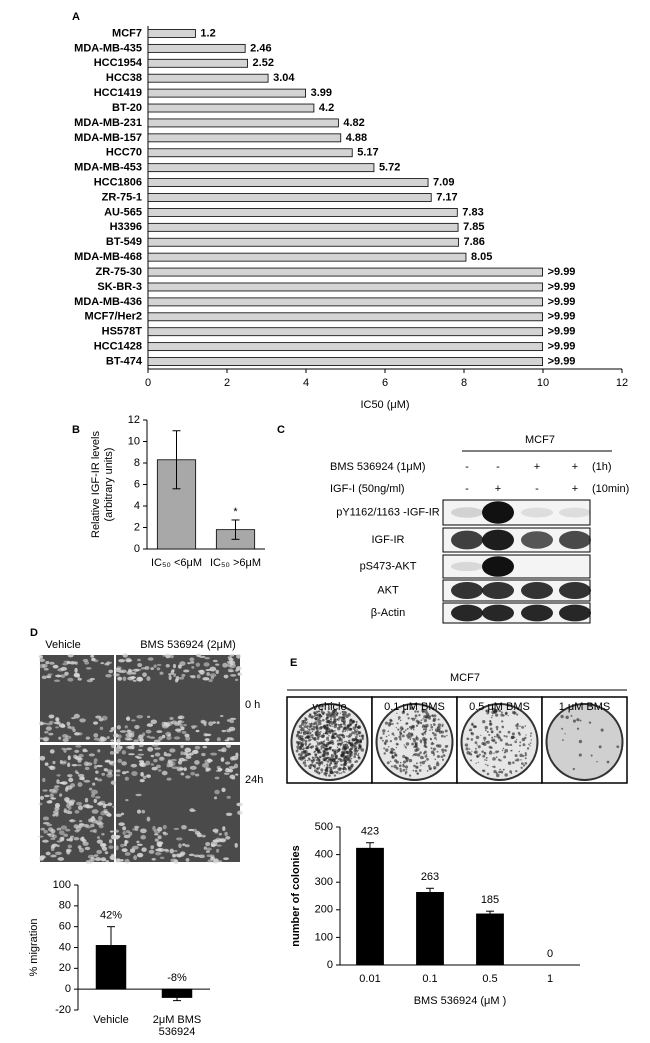  Describe the element at coordinates (260, 48) in the screenshot. I see `value-label: 2.46` at that location.